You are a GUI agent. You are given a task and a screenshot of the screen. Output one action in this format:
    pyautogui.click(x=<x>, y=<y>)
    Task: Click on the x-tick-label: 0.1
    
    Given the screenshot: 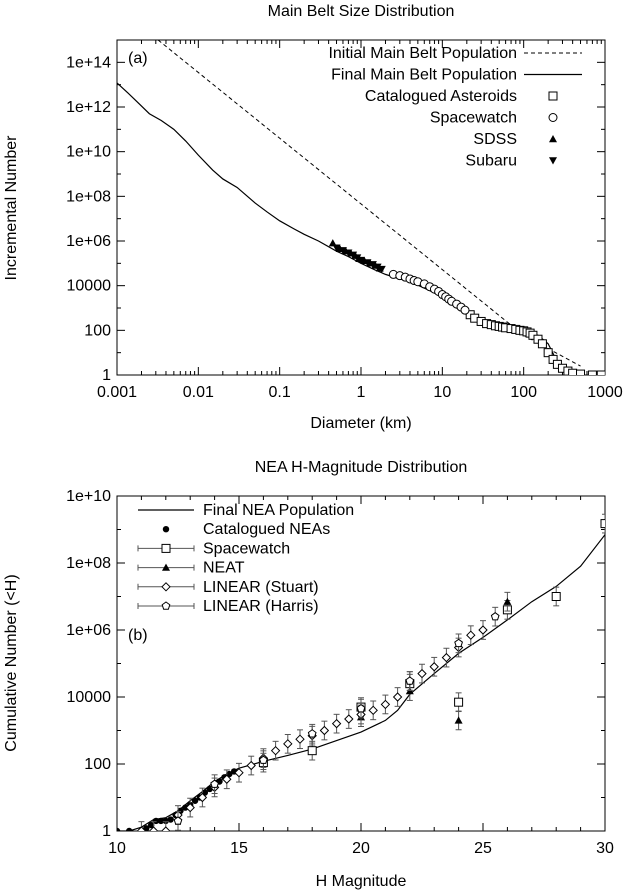 What is the action you would take?
    pyautogui.click(x=280, y=392)
    